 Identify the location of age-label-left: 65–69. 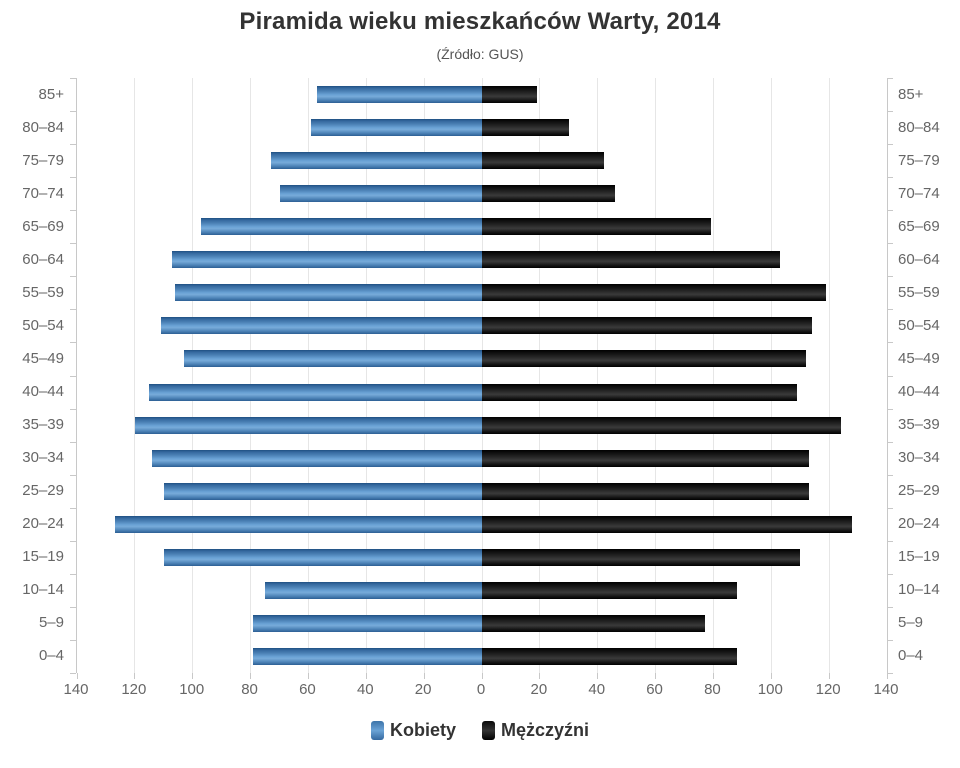
(43, 226).